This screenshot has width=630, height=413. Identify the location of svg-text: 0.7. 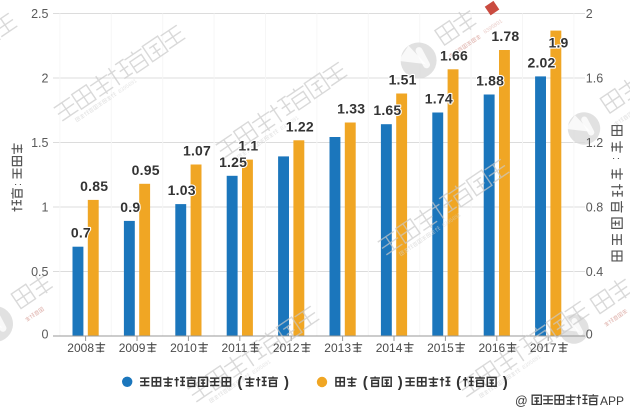
(81, 233).